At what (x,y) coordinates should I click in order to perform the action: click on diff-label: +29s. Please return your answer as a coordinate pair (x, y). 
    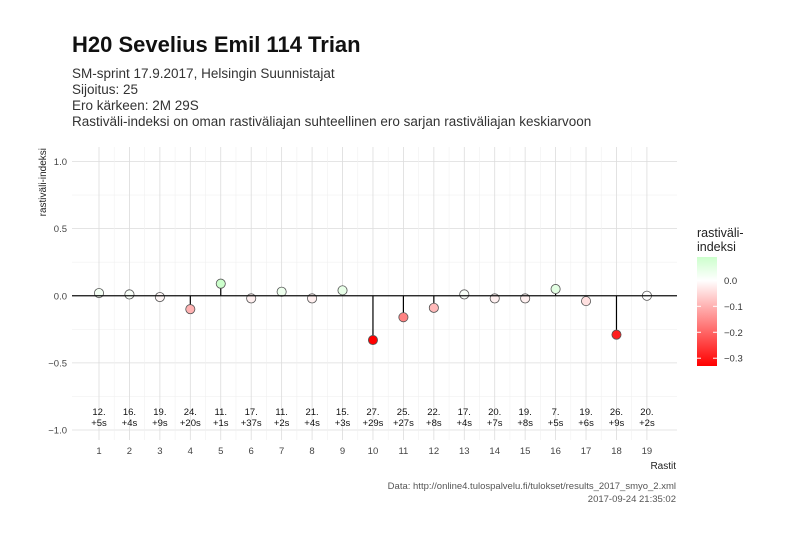
    Looking at the image, I should click on (373, 423).